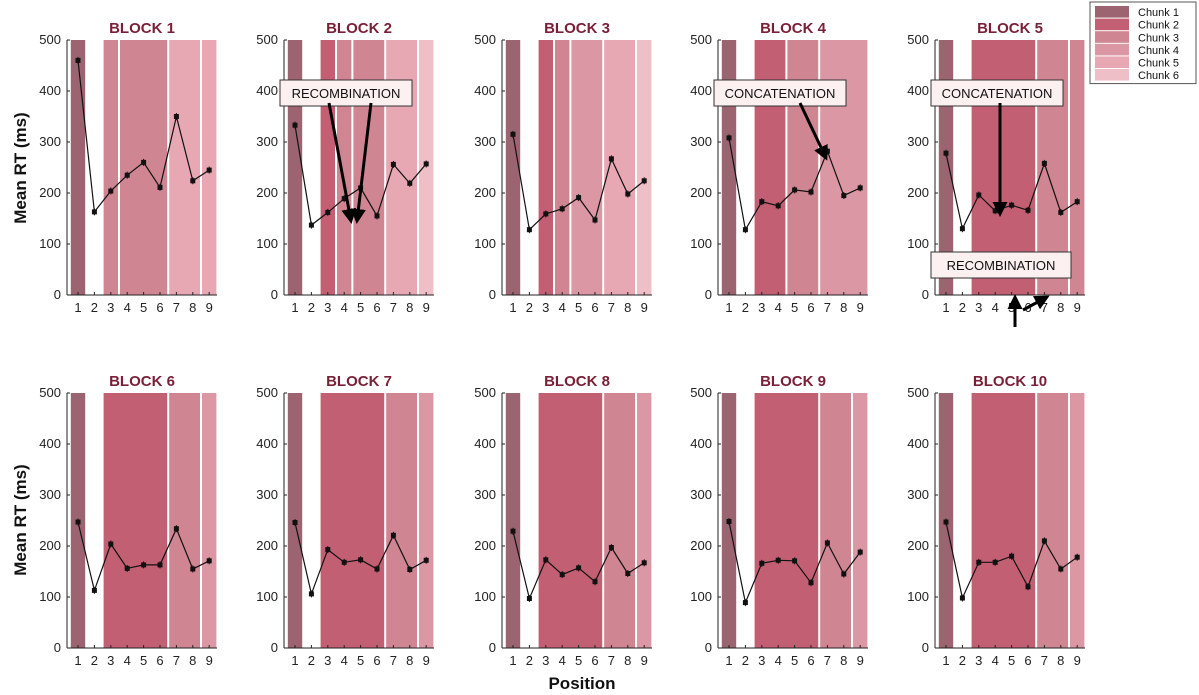  What do you see at coordinates (20, 167) in the screenshot?
I see `y-axis-label-top: Mean RT (ms)` at bounding box center [20, 167].